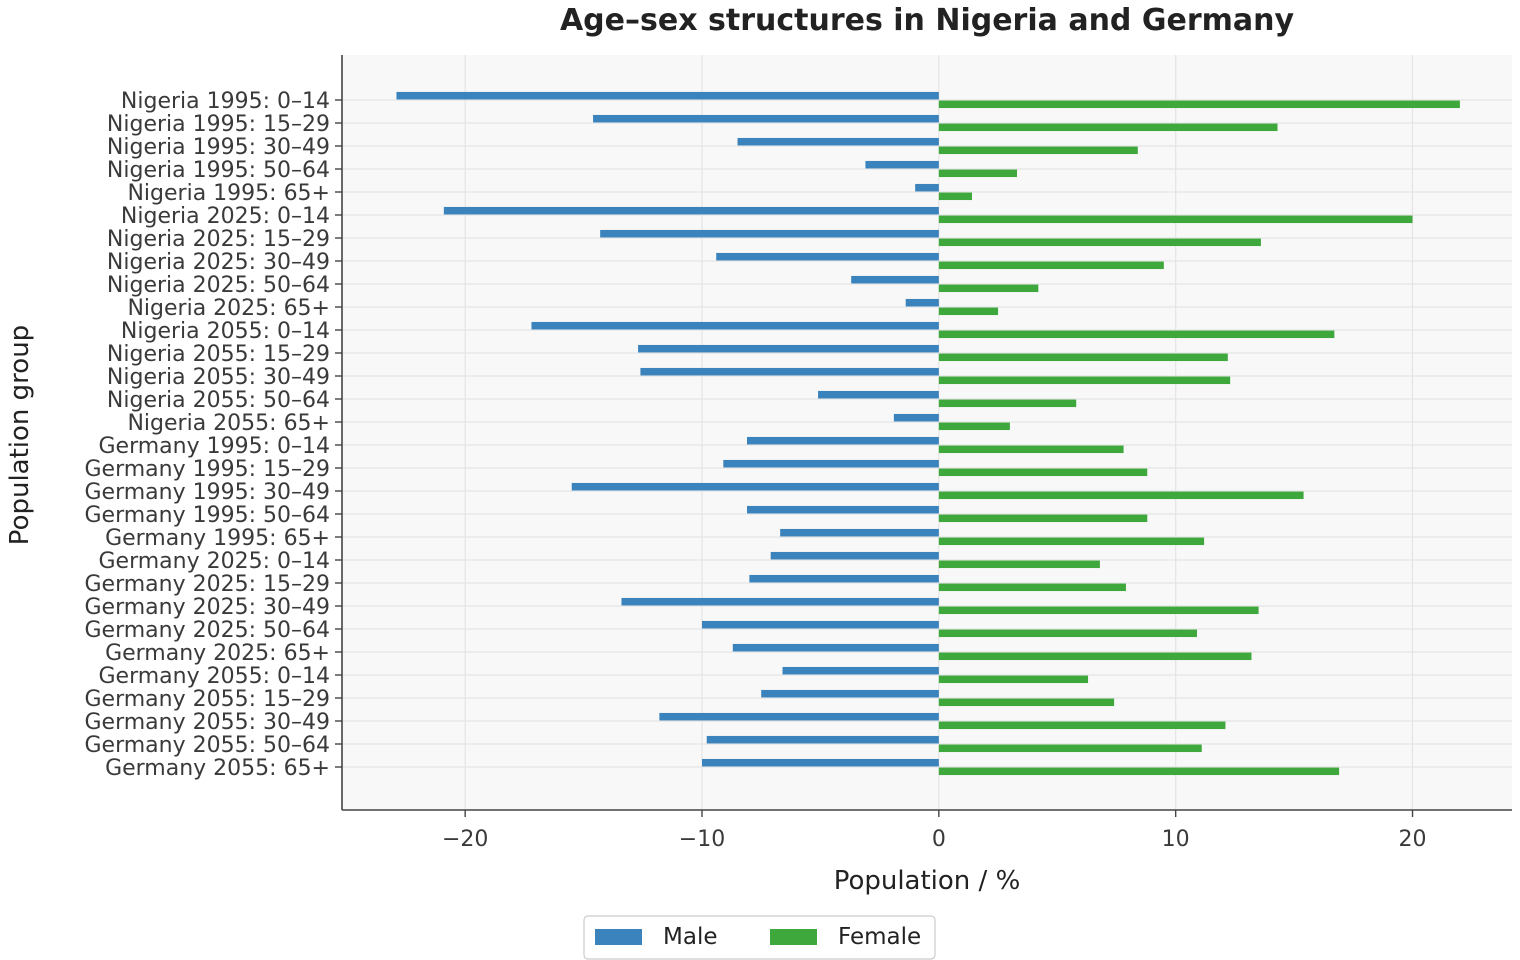 Image resolution: width=1520 pixels, height=960 pixels. I want to click on legend-label-male: Male, so click(690, 937).